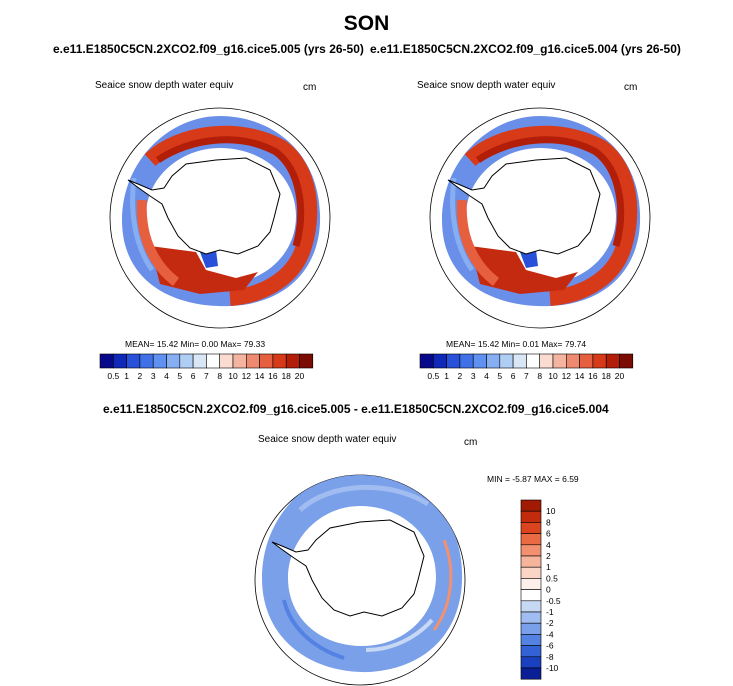 The height and width of the screenshot is (686, 733). Describe the element at coordinates (553, 376) in the screenshot. I see `right-colorbar-tick-label: 10` at that location.